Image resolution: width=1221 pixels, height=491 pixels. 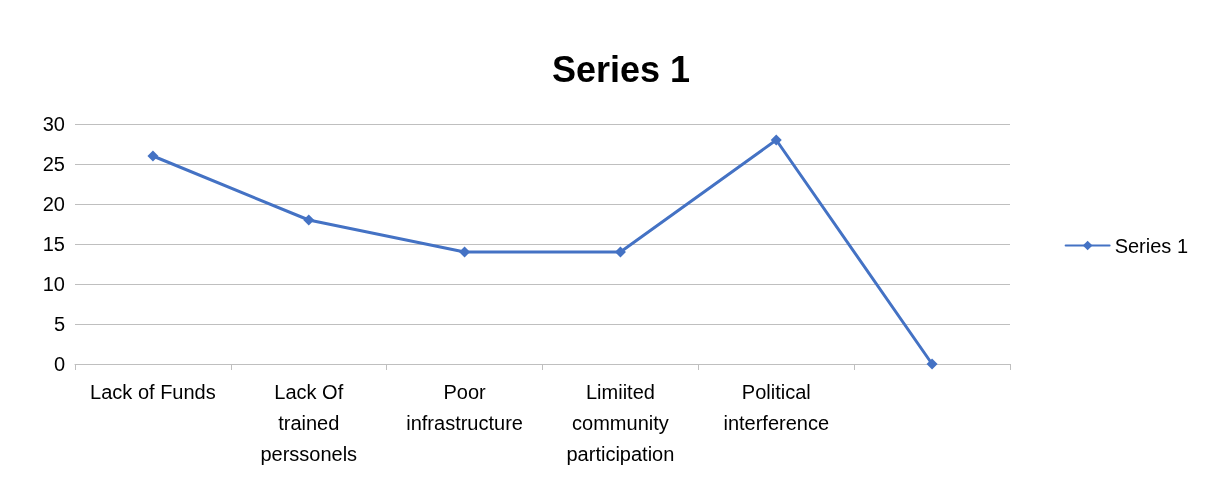 I want to click on y-tick-label: 5, so click(x=59, y=324).